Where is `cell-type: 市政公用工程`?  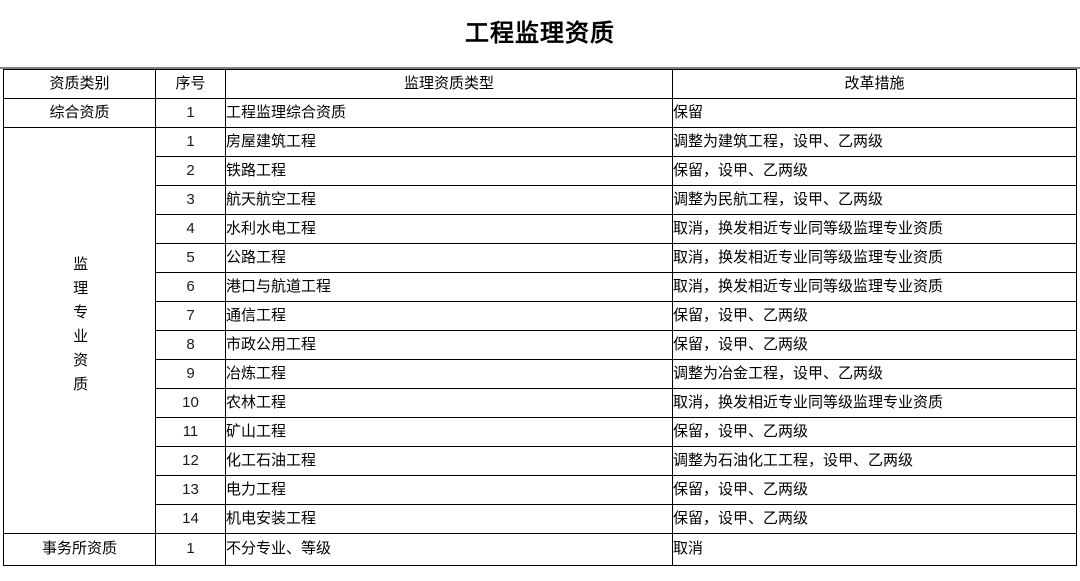 cell-type: 市政公用工程 is located at coordinates (449, 345).